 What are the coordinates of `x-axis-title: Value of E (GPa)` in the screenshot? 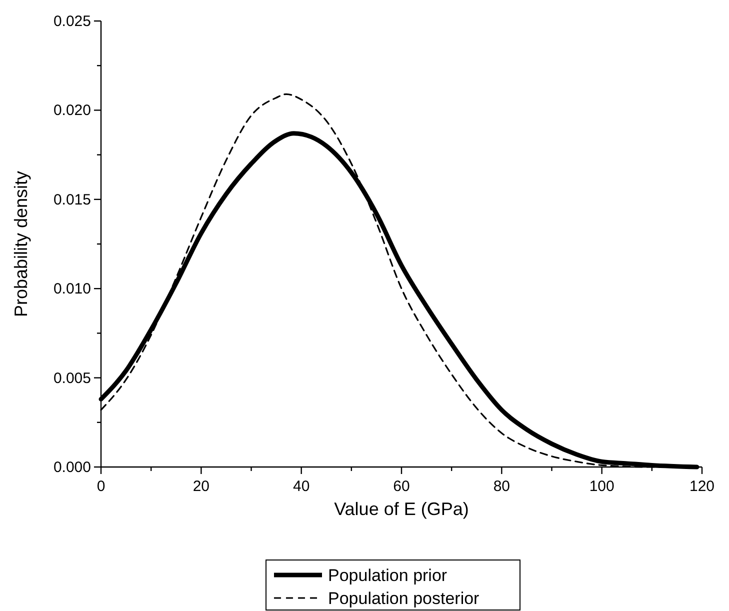 It's located at (401, 509).